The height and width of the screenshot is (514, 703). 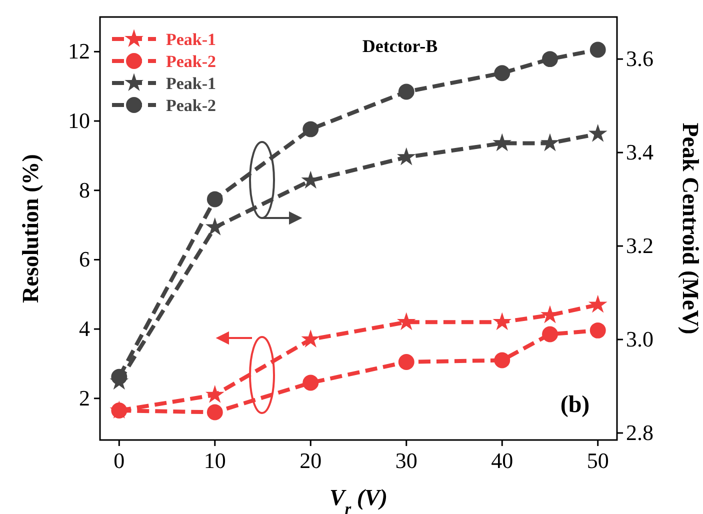 What do you see at coordinates (640, 152) in the screenshot?
I see `y2-tick-label: 3.4` at bounding box center [640, 152].